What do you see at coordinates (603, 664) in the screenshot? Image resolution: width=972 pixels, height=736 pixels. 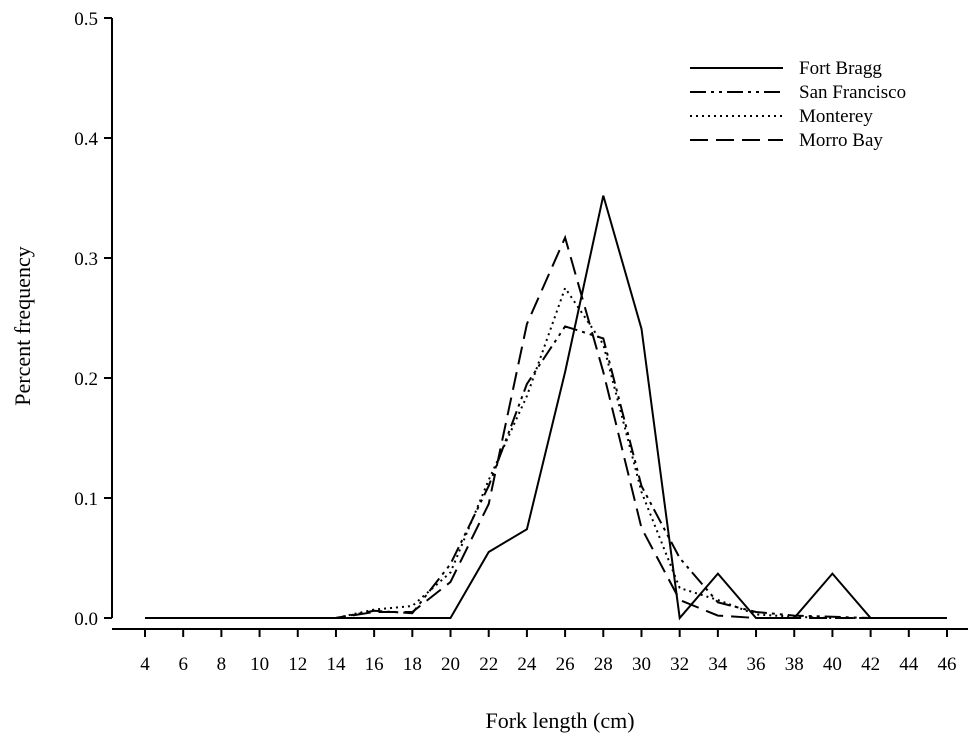 I see `x-tick-label: 28` at bounding box center [603, 664].